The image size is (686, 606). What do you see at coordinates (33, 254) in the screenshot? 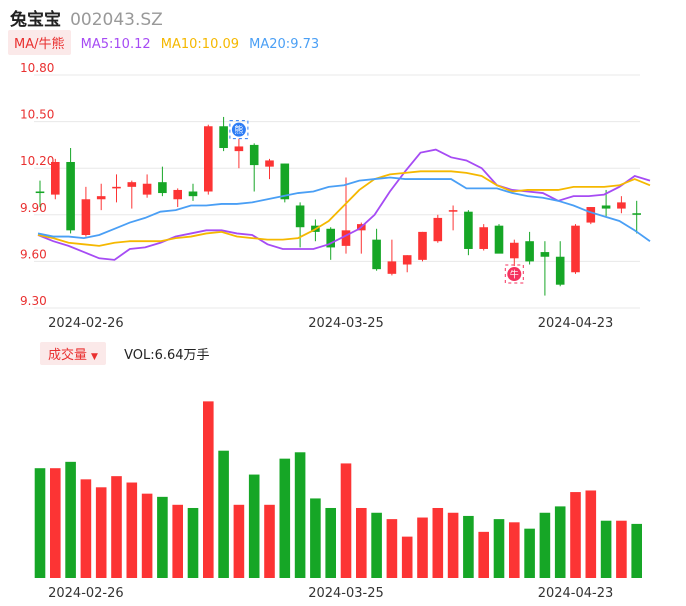
I see `y-tick-label: 9.60` at bounding box center [33, 254].